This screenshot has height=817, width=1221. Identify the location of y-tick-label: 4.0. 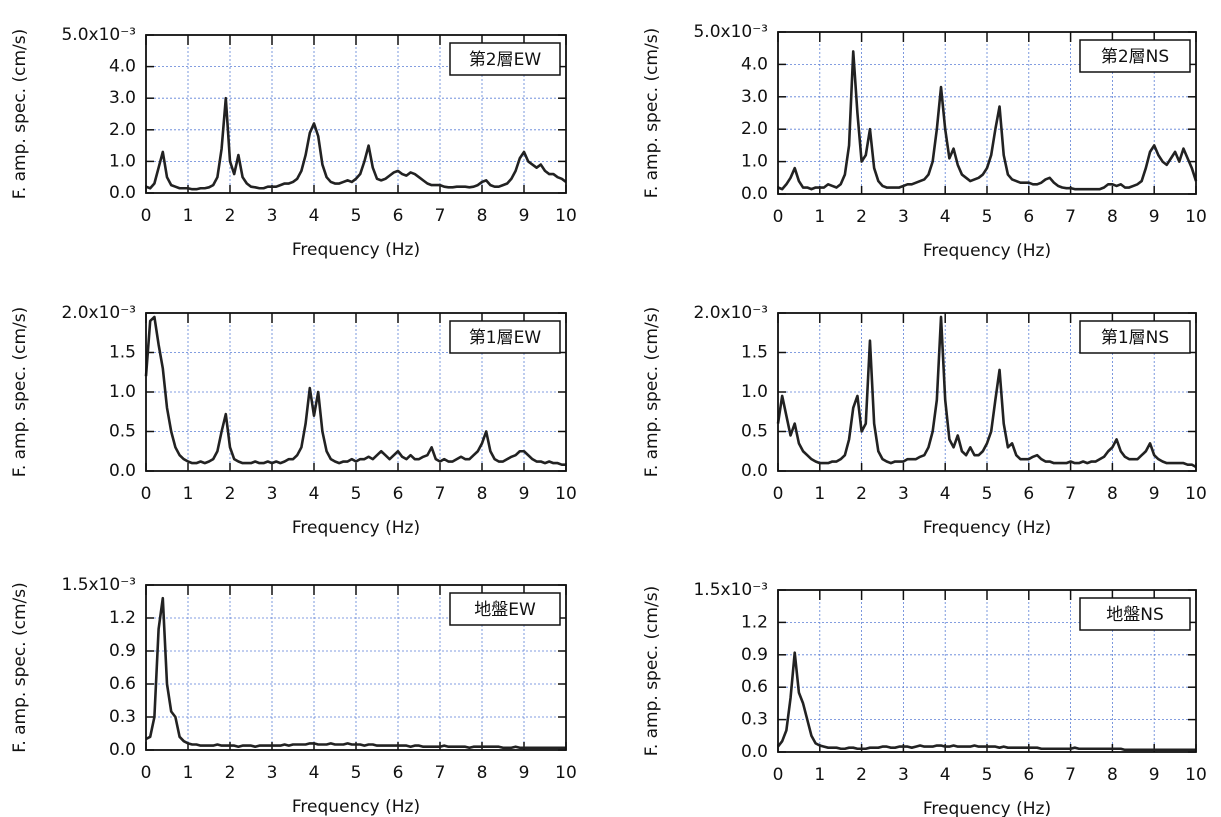
(754, 64).